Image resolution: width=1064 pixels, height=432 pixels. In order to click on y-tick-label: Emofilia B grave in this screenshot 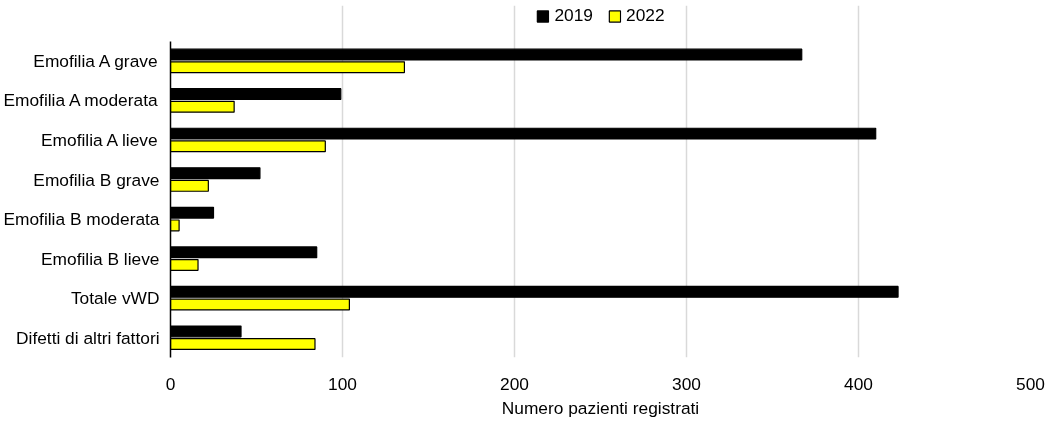, I will do `click(96, 179)`.